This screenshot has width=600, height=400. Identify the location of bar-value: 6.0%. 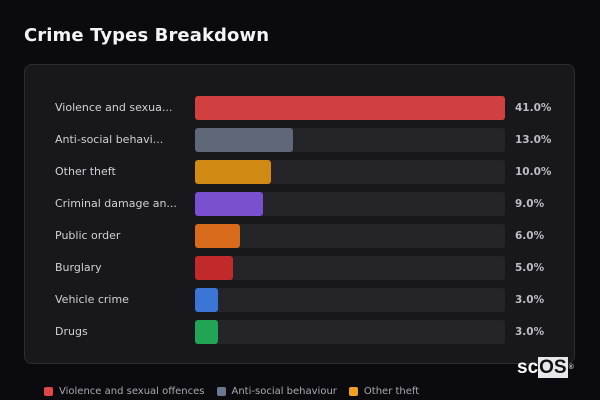
(530, 236).